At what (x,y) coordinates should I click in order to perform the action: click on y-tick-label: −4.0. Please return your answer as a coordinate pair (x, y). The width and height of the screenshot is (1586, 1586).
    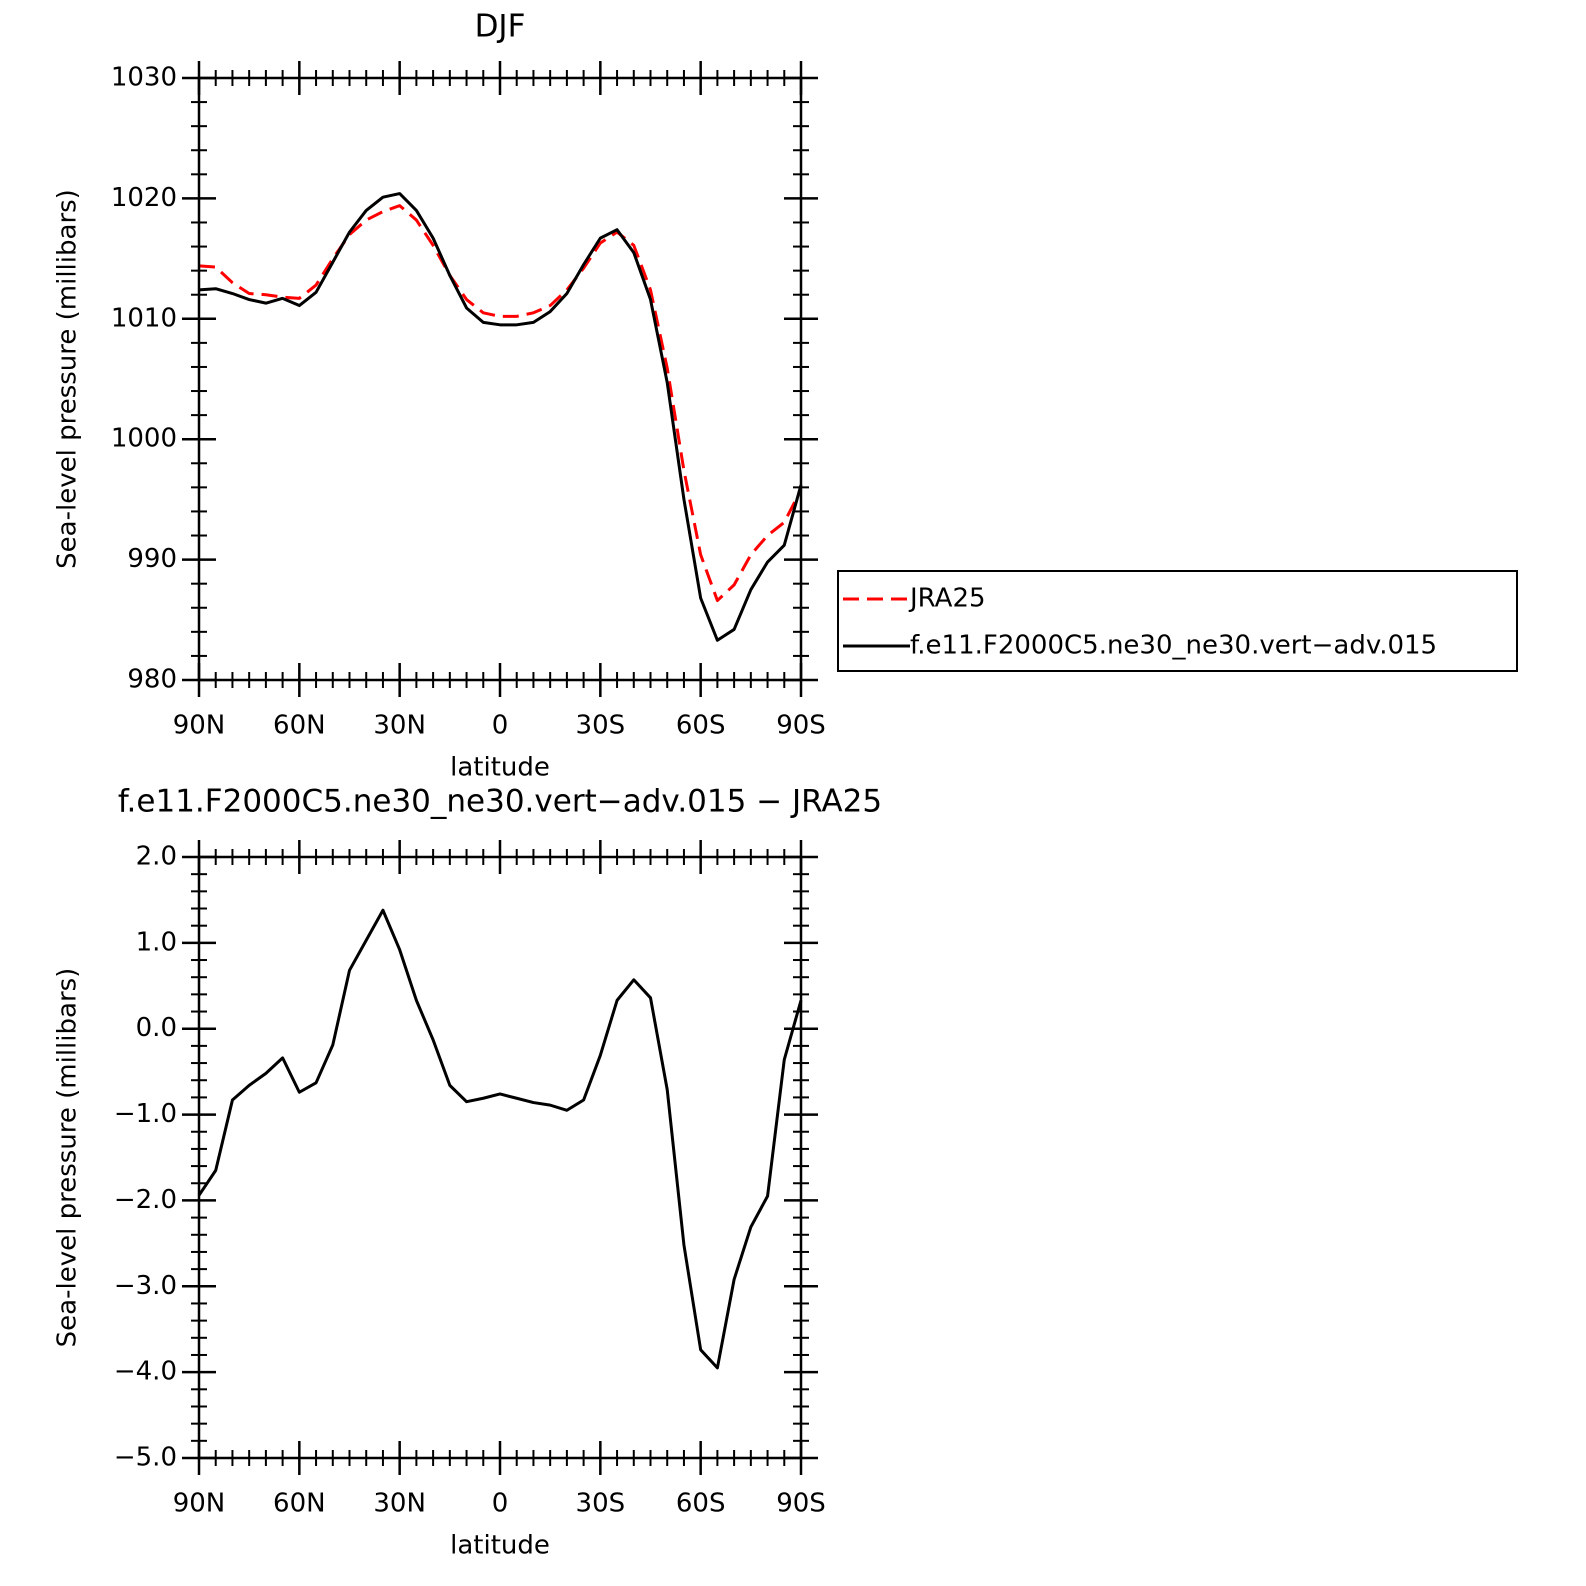
    Looking at the image, I should click on (145, 1372).